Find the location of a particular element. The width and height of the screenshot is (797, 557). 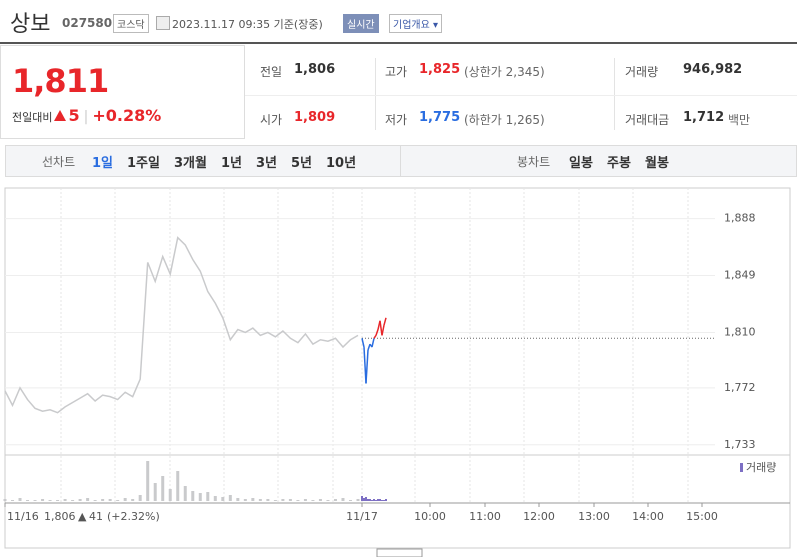

tab: 5년 is located at coordinates (302, 163).